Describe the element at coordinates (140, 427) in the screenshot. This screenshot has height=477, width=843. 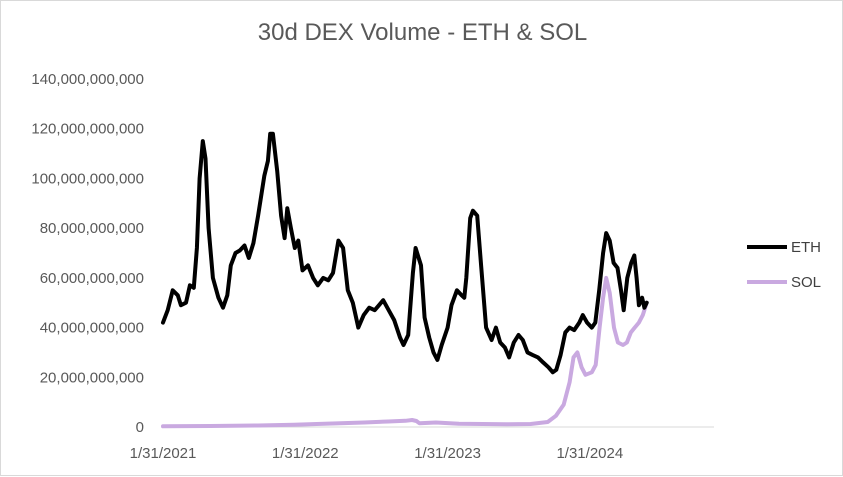
I see `y-tick-label: 0` at that location.